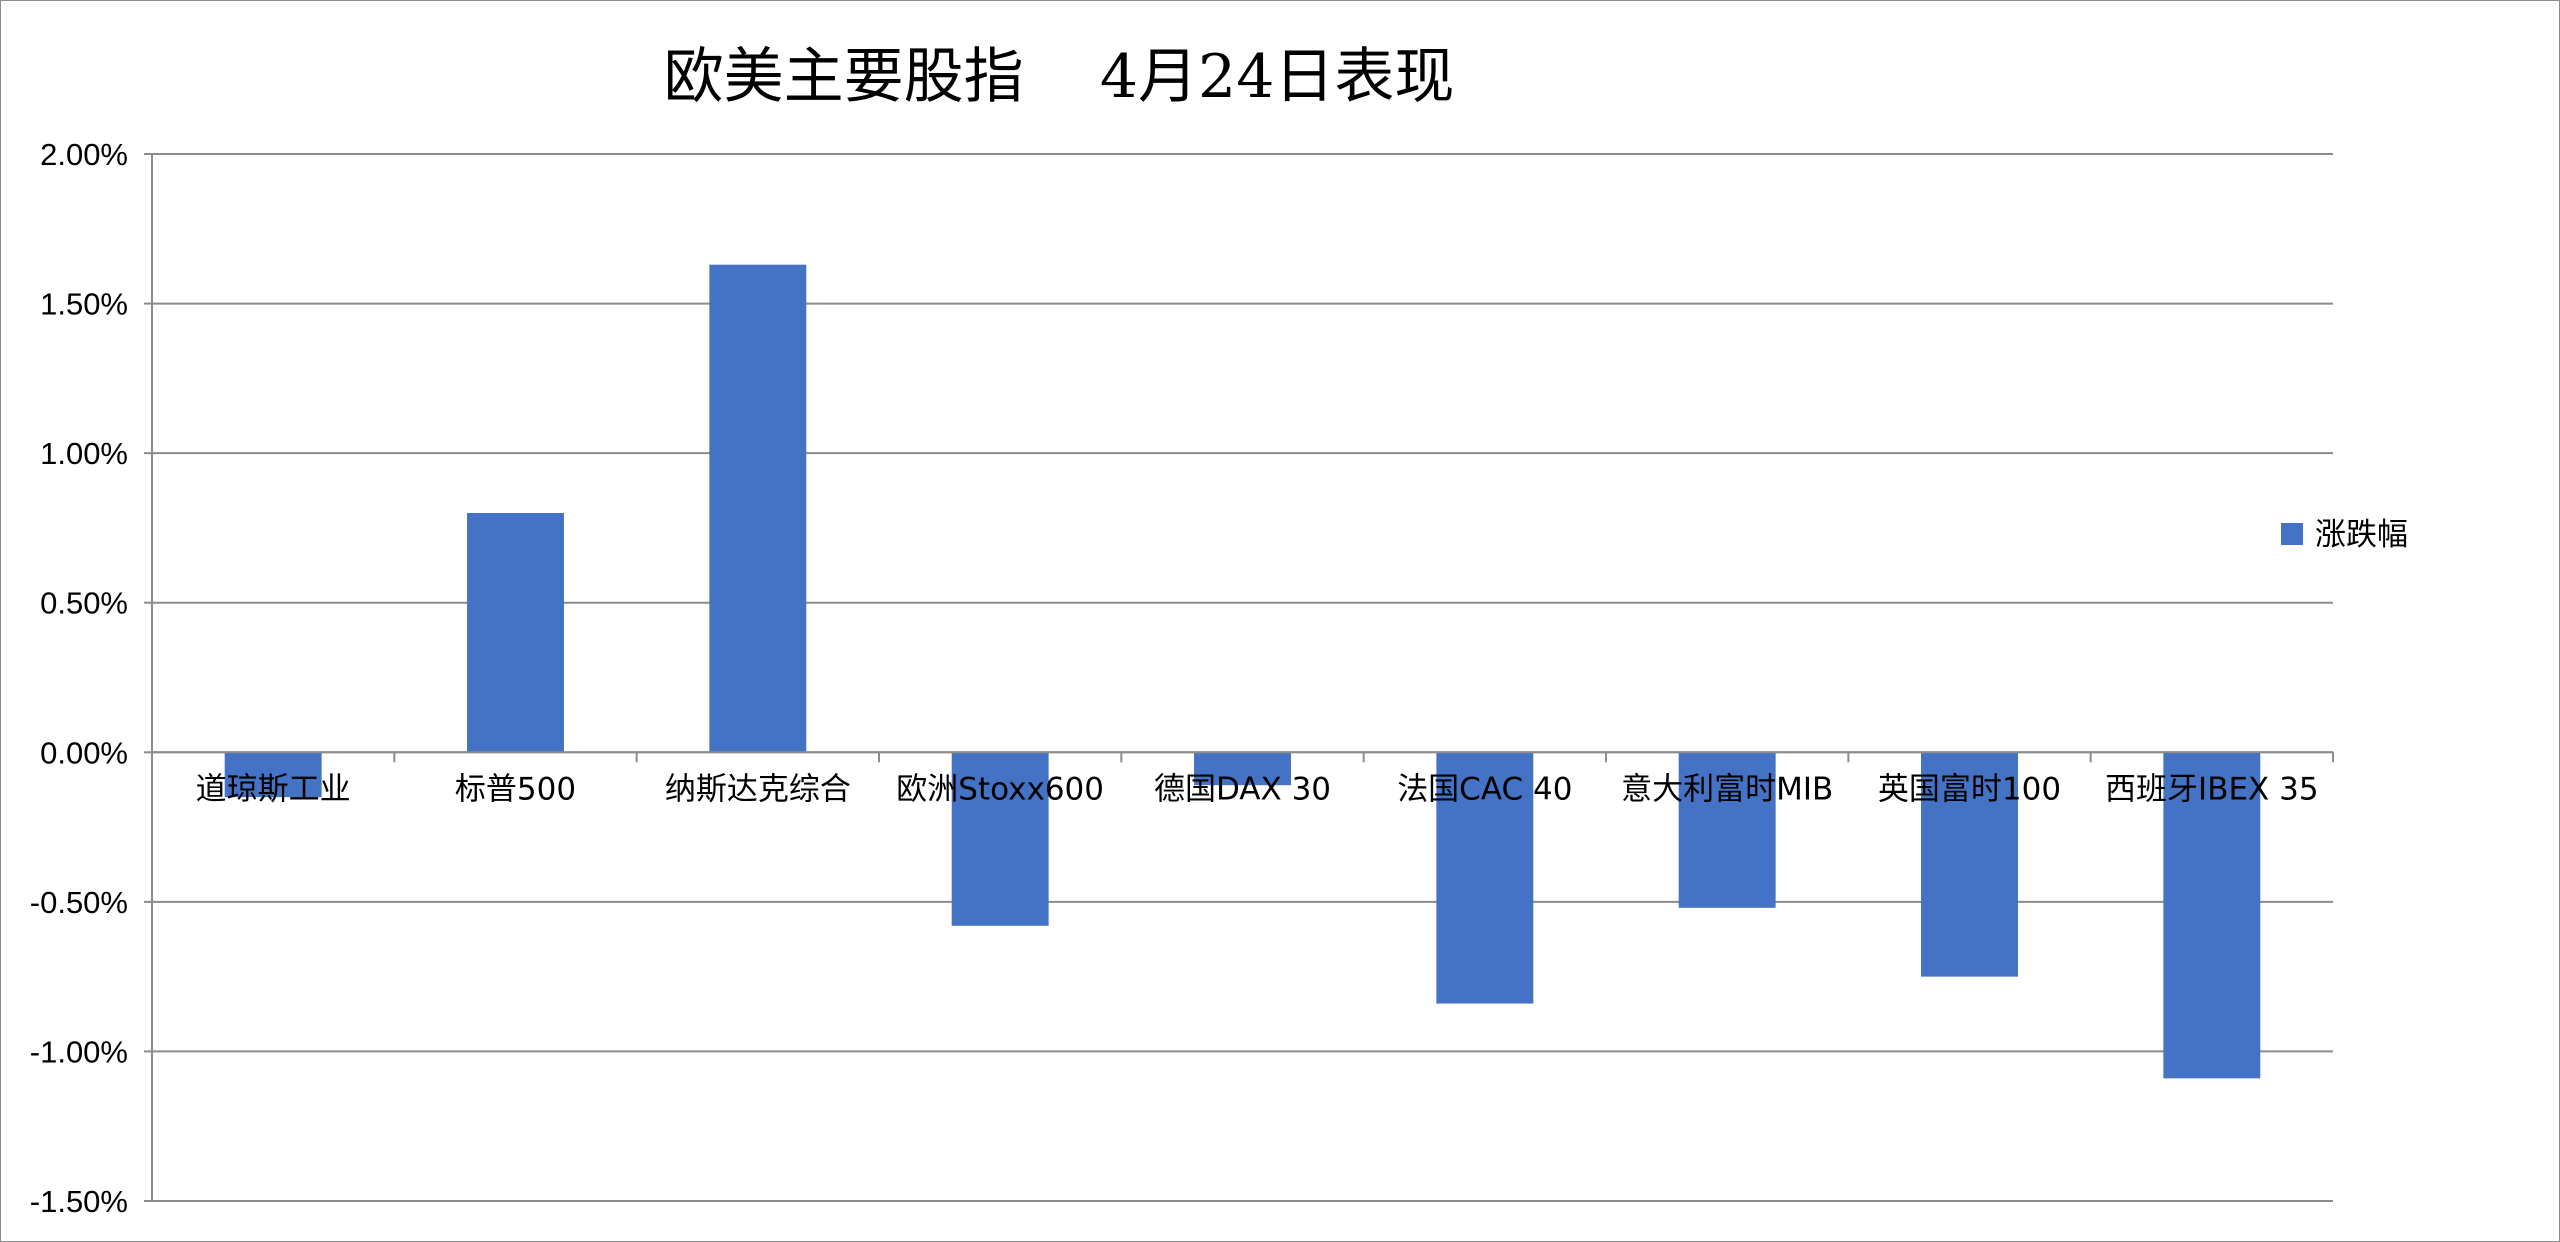  I want to click on category-label: 法国CAC 40, so click(1484, 789).